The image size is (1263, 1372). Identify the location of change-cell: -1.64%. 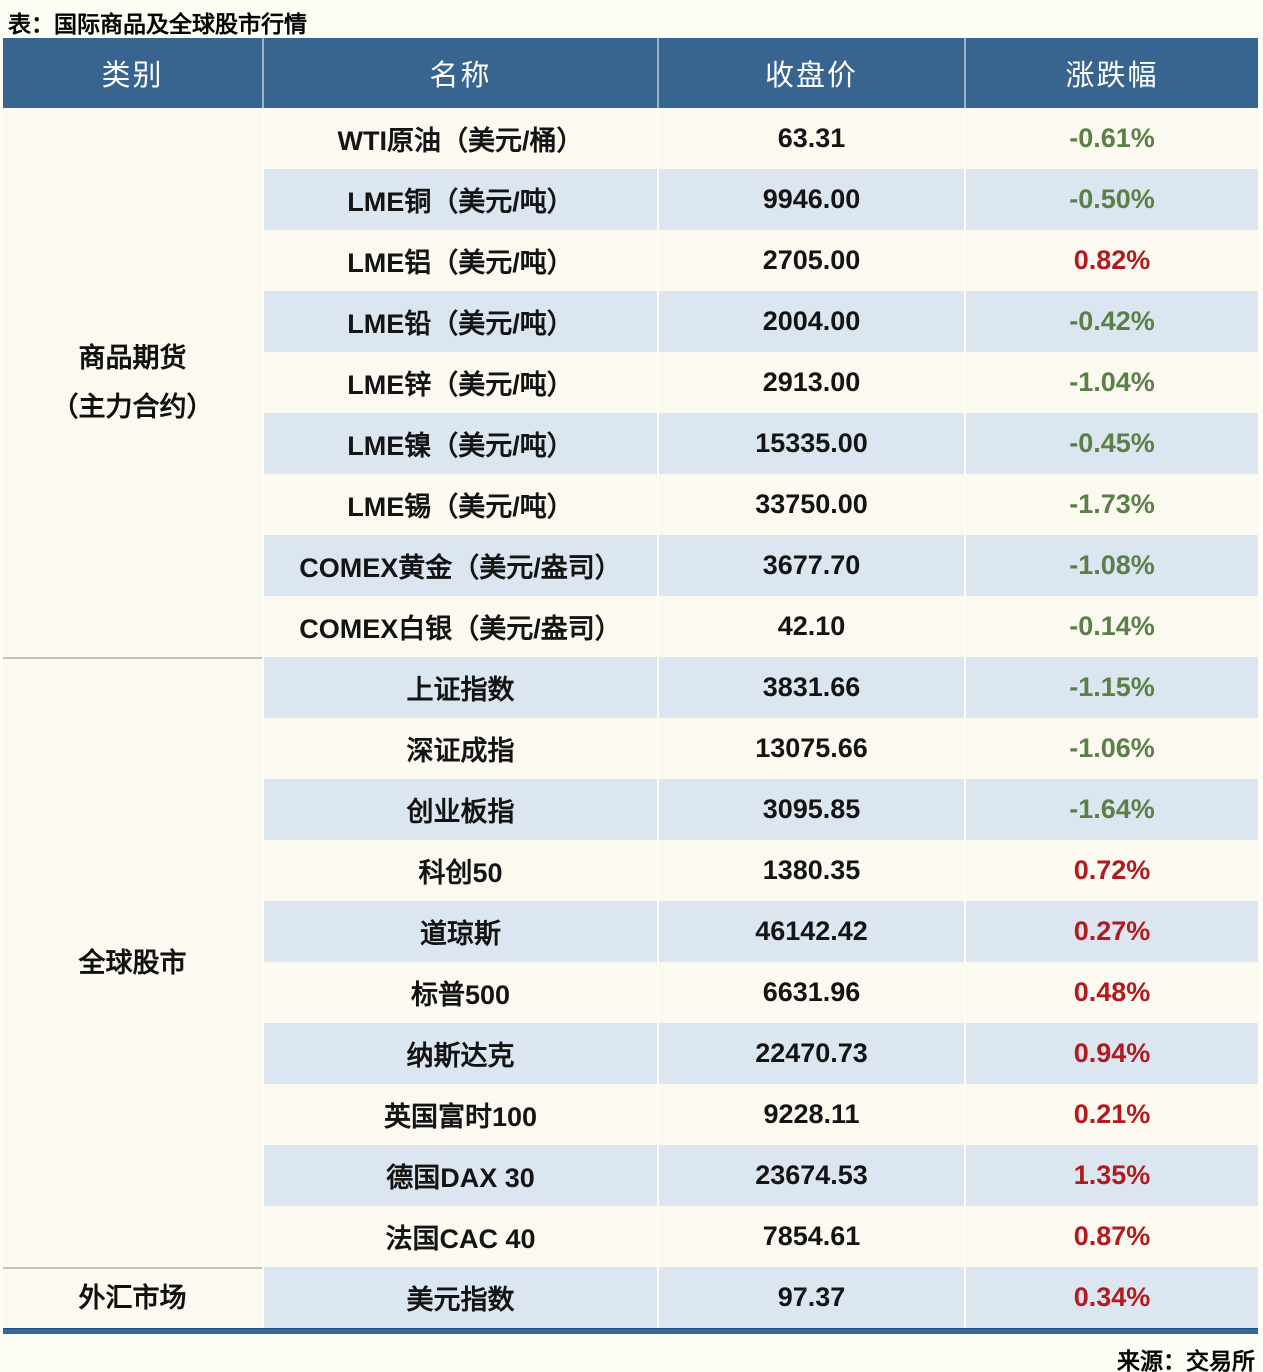
(1111, 809).